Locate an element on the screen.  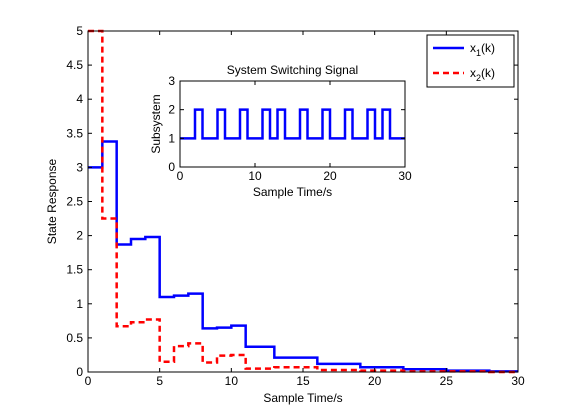
inset-x-tick-label: 0 is located at coordinates (180, 176).